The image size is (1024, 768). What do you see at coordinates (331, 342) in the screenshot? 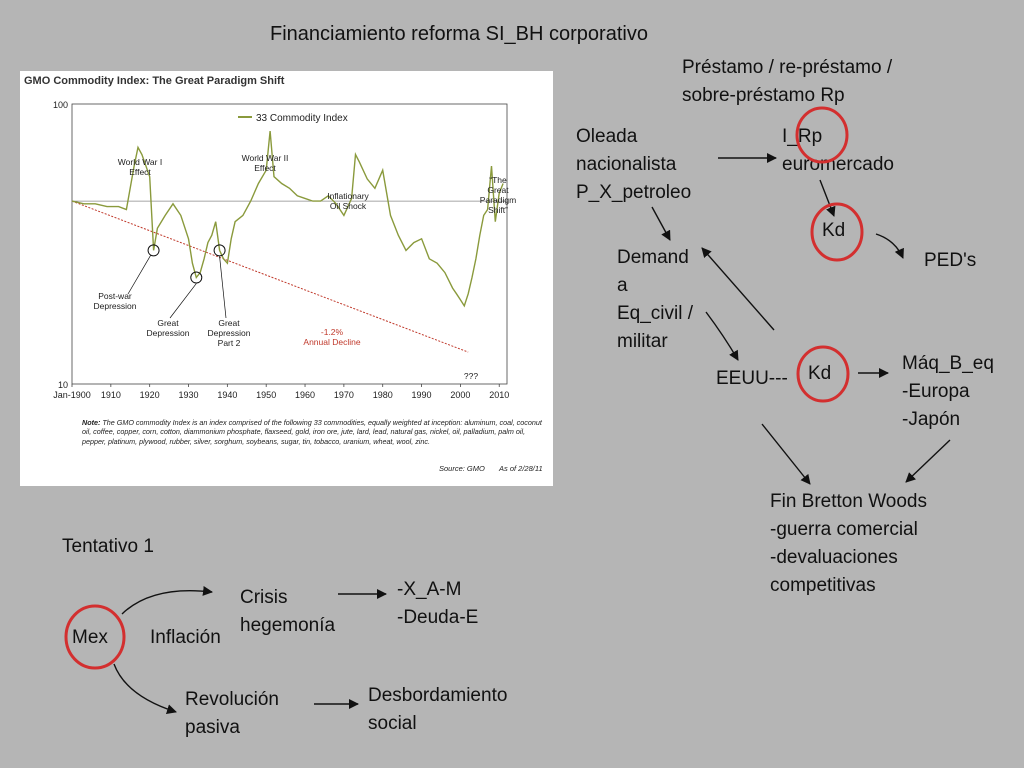
I see `annotation-line: Annual Decline` at bounding box center [331, 342].